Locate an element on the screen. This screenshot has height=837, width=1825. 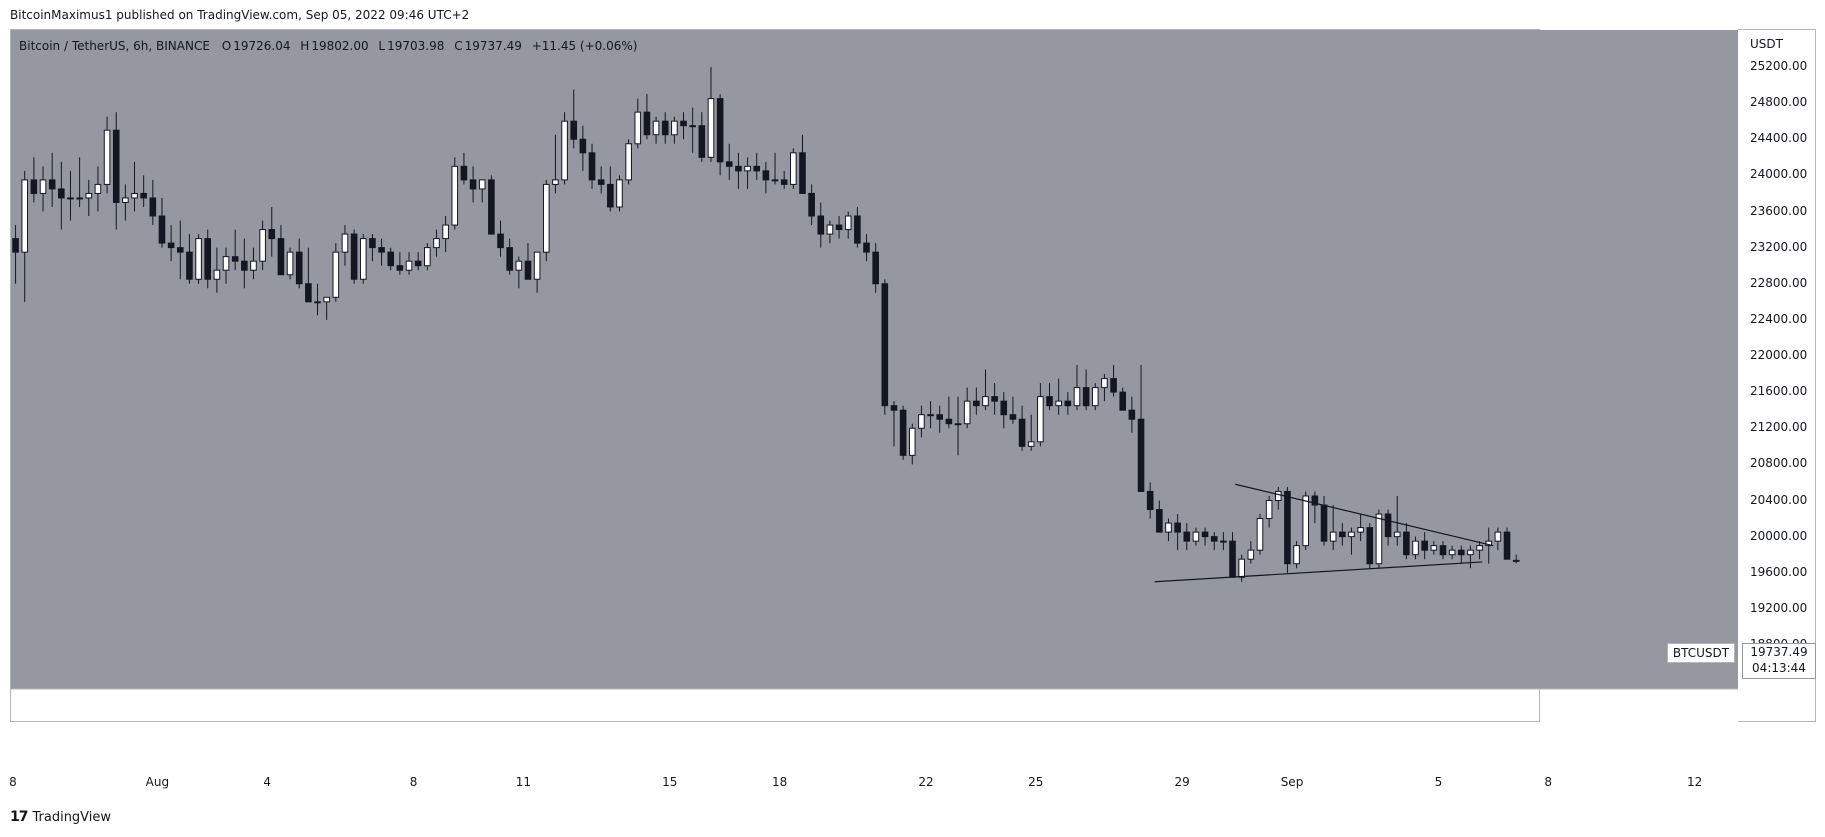
legend-open-value: 19726.04 is located at coordinates (262, 46).